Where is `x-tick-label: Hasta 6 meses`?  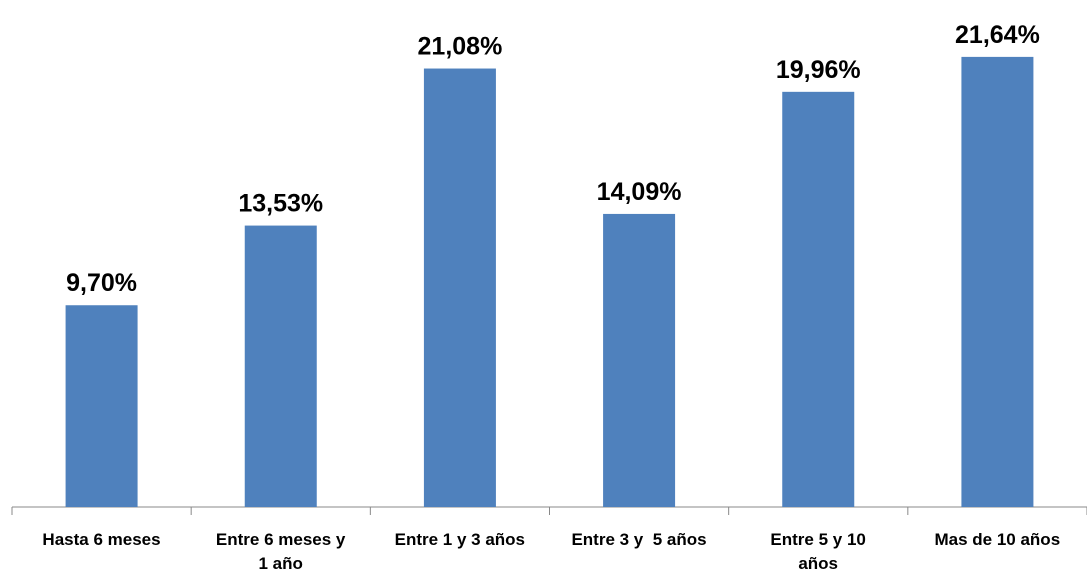
x-tick-label: Hasta 6 meses is located at coordinates (101, 539).